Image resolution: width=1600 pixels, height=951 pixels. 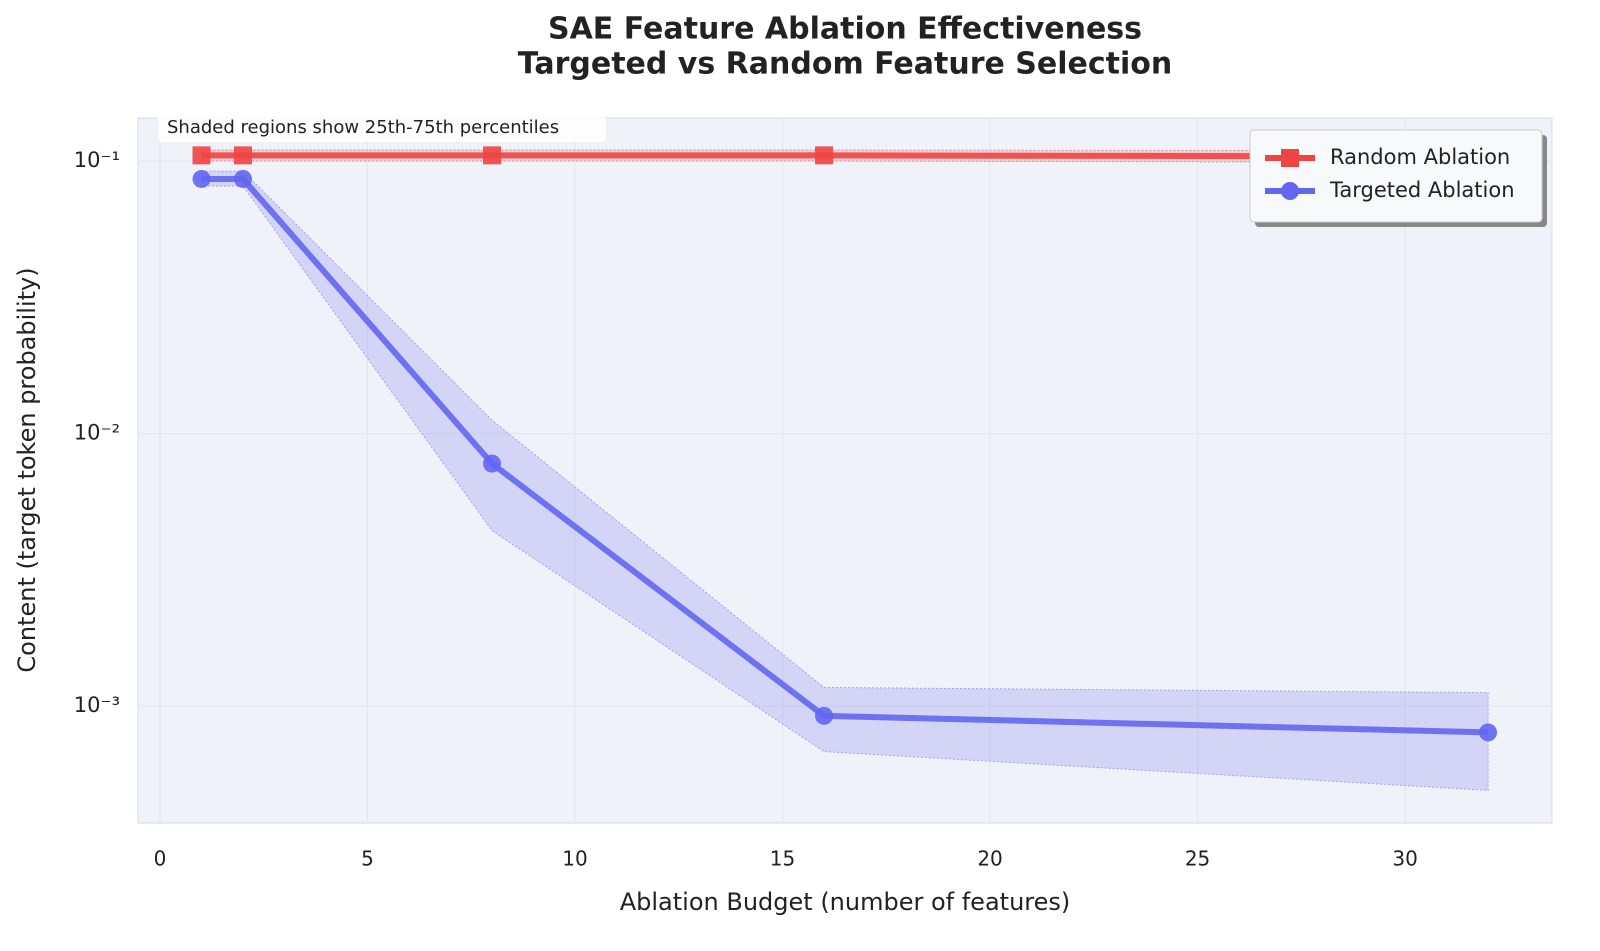 What do you see at coordinates (1396, 176) in the screenshot?
I see `legend` at bounding box center [1396, 176].